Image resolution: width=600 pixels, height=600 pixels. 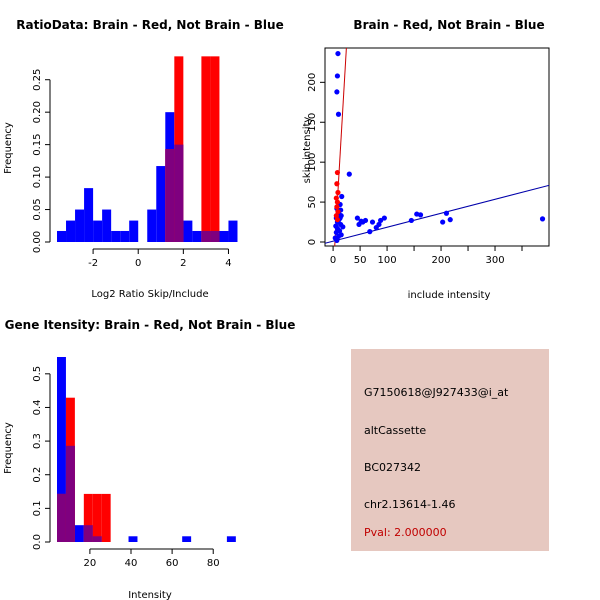 I want to click on location-text: chr2.13614-1.46, so click(x=410, y=504).